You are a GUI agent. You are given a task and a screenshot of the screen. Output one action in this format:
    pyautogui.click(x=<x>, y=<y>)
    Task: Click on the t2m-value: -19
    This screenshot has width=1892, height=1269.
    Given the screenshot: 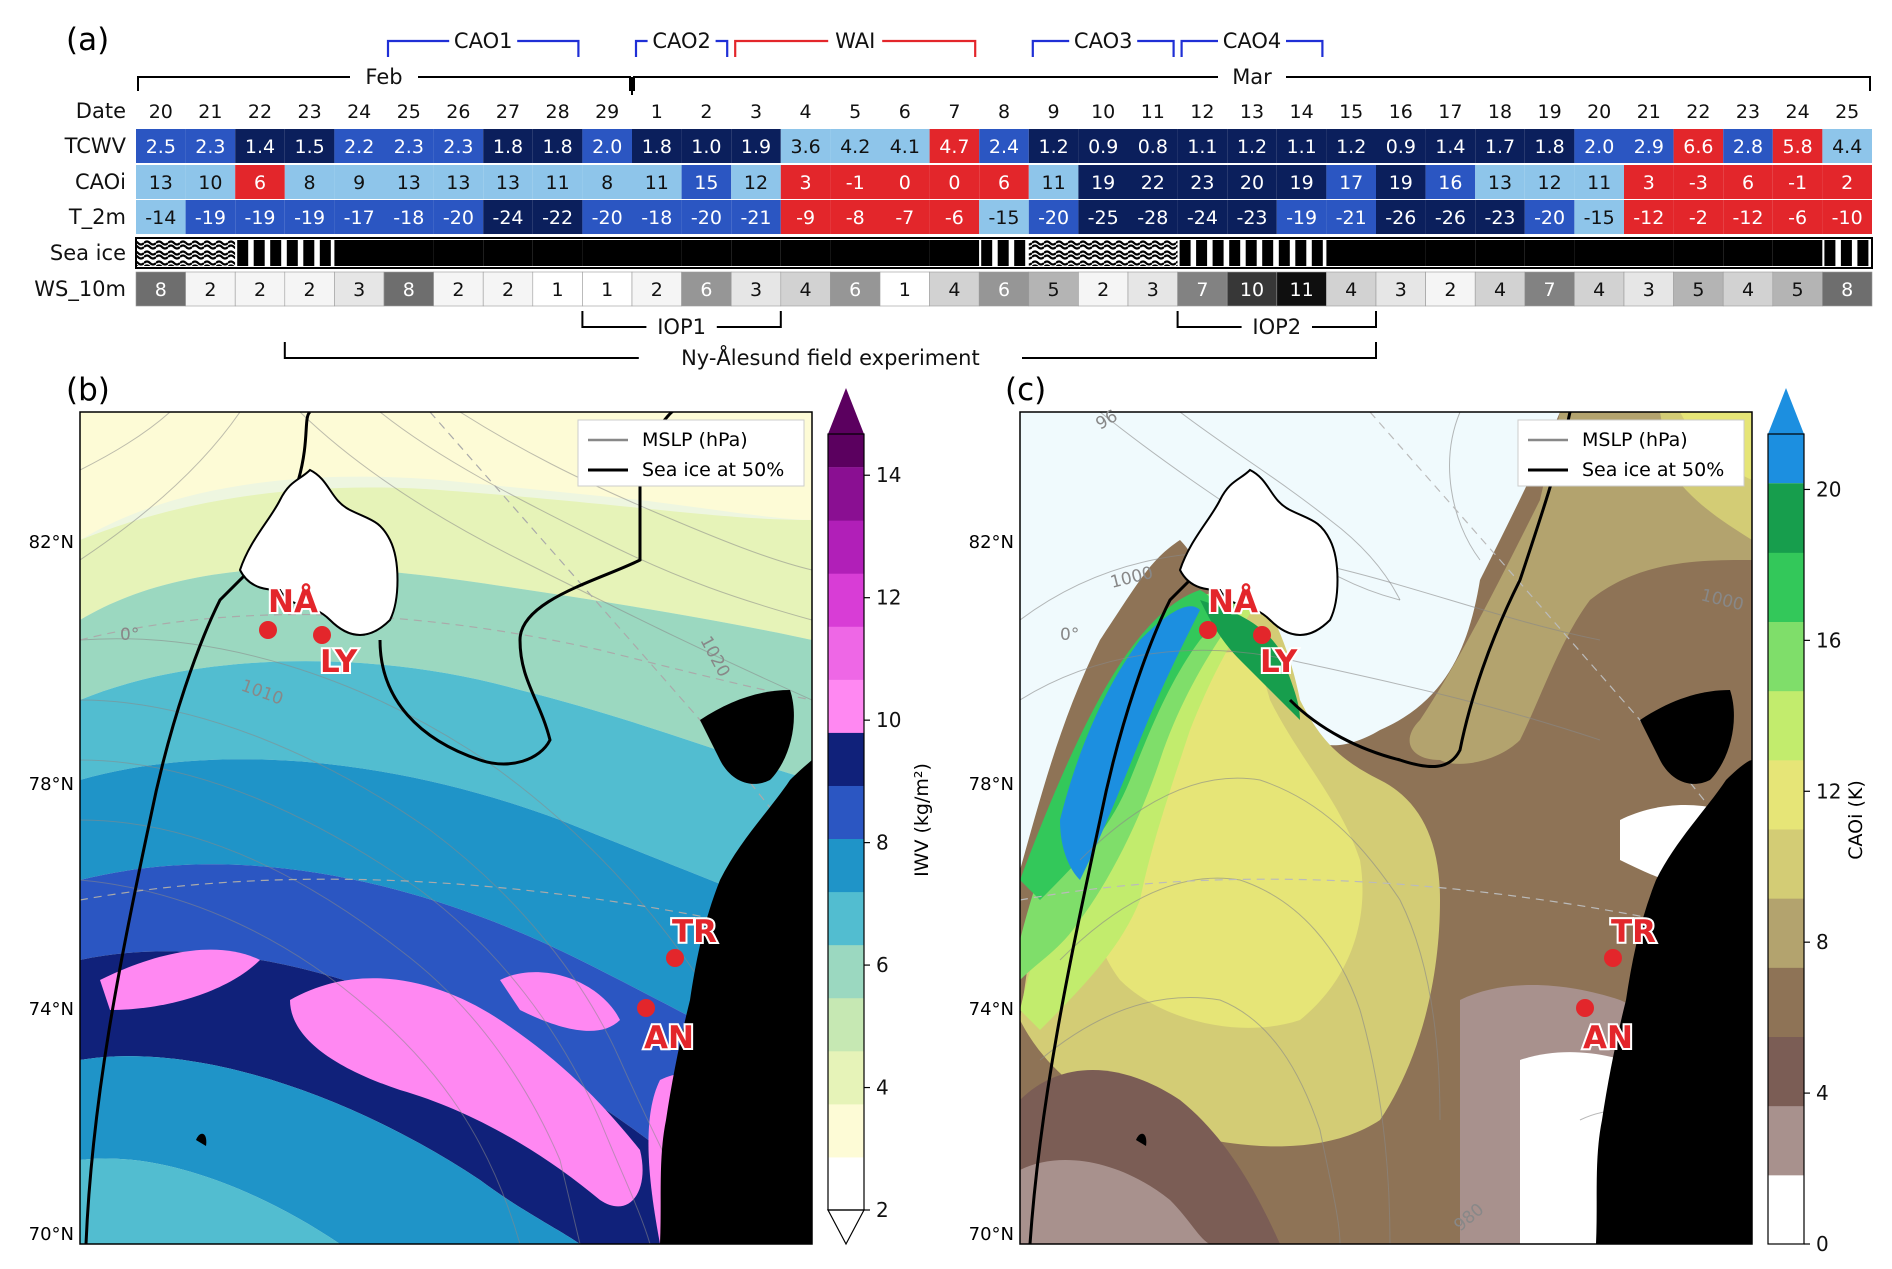 What is the action you would take?
    pyautogui.click(x=259, y=218)
    